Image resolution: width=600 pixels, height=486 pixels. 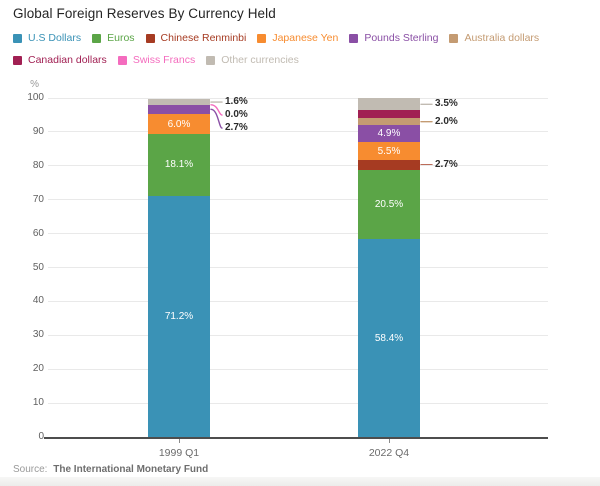 I want to click on bar-segment-australia-dollars, so click(x=389, y=122).